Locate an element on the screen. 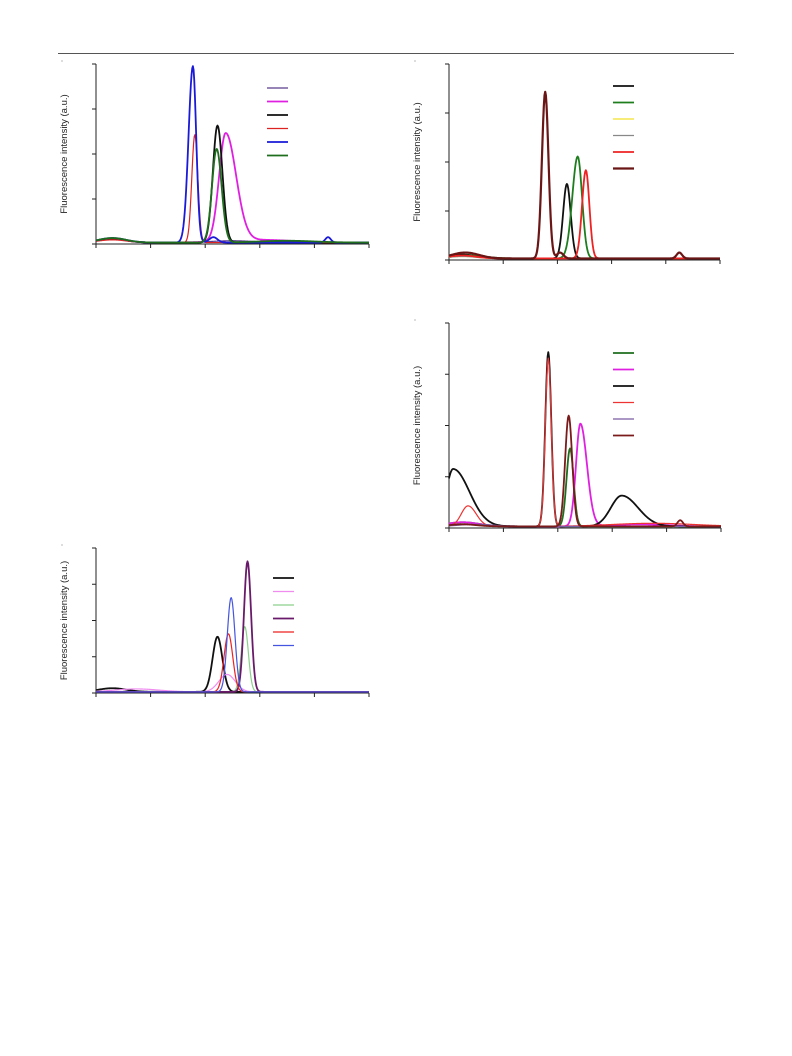 The image size is (792, 1056). chart-panel-a: Fluorescence intensity (a.u.) is located at coordinates (214, 154).